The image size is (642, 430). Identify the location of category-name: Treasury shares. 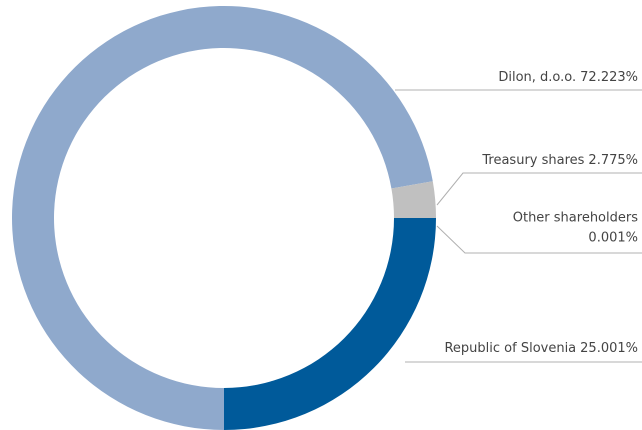
(532, 160).